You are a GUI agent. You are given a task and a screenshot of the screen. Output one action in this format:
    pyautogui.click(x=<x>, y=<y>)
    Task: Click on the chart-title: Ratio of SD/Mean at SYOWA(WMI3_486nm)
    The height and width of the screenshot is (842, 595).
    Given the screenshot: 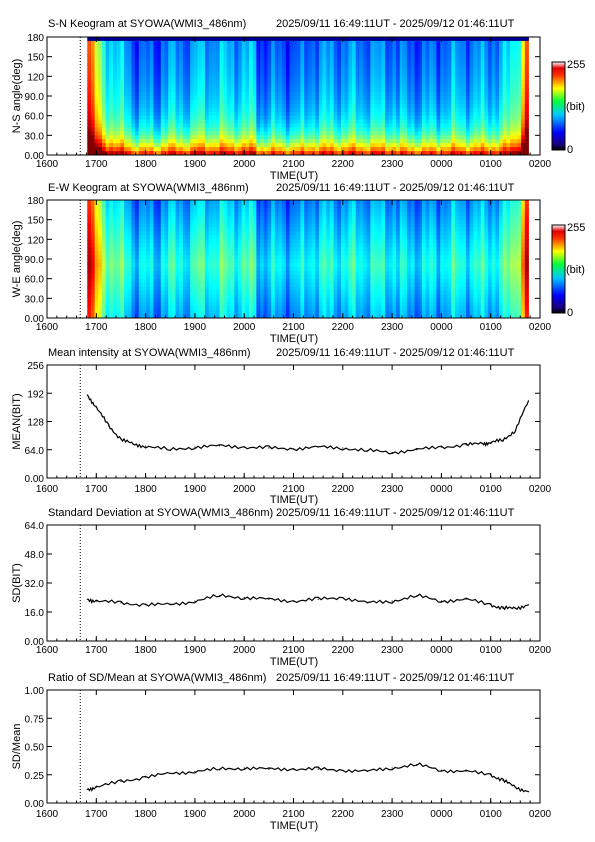 What is the action you would take?
    pyautogui.click(x=157, y=678)
    